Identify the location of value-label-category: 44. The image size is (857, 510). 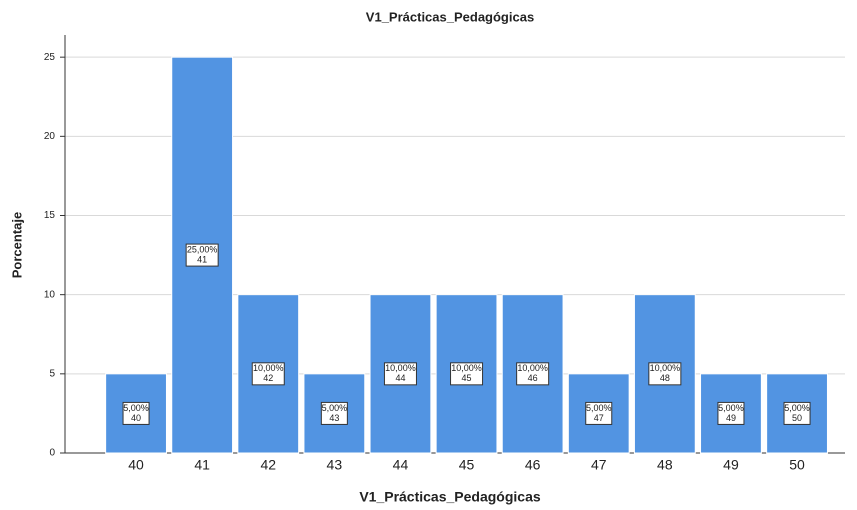
(400, 378).